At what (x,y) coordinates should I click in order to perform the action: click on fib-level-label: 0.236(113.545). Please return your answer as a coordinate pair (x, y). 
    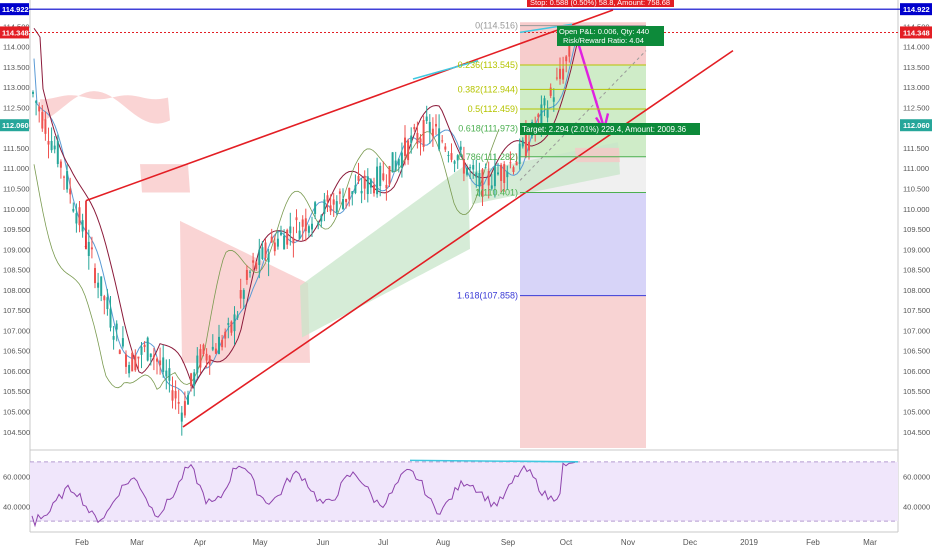
    Looking at the image, I should click on (488, 65).